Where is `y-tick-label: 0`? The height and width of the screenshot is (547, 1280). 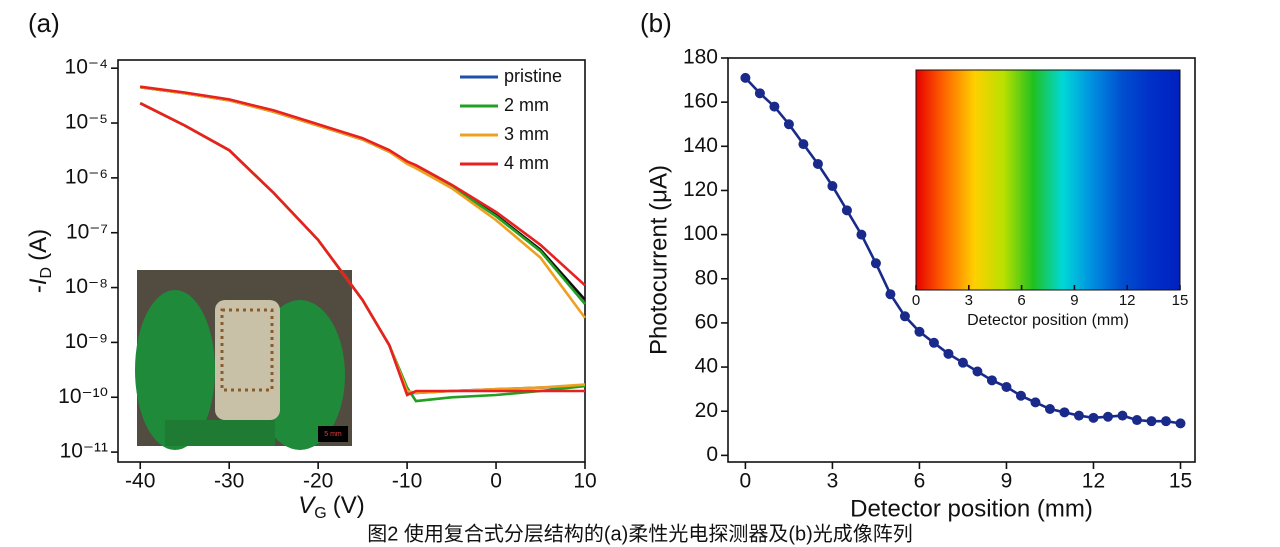 y-tick-label: 0 is located at coordinates (712, 454).